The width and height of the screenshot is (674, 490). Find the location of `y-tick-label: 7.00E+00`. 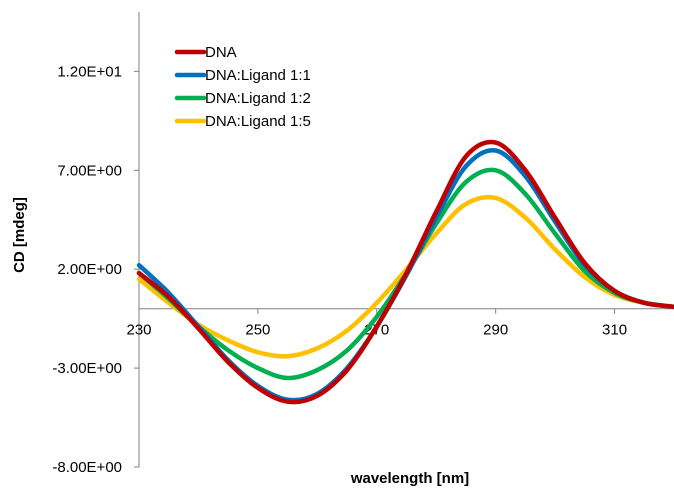

y-tick-label: 7.00E+00 is located at coordinates (89, 170).